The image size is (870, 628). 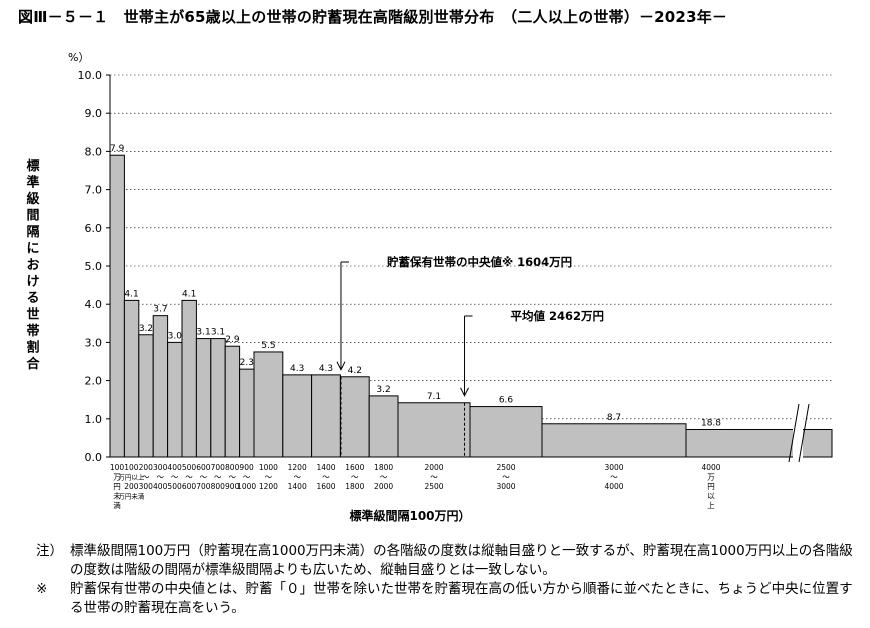 I want to click on x-tick-label: 未, so click(x=117, y=496).